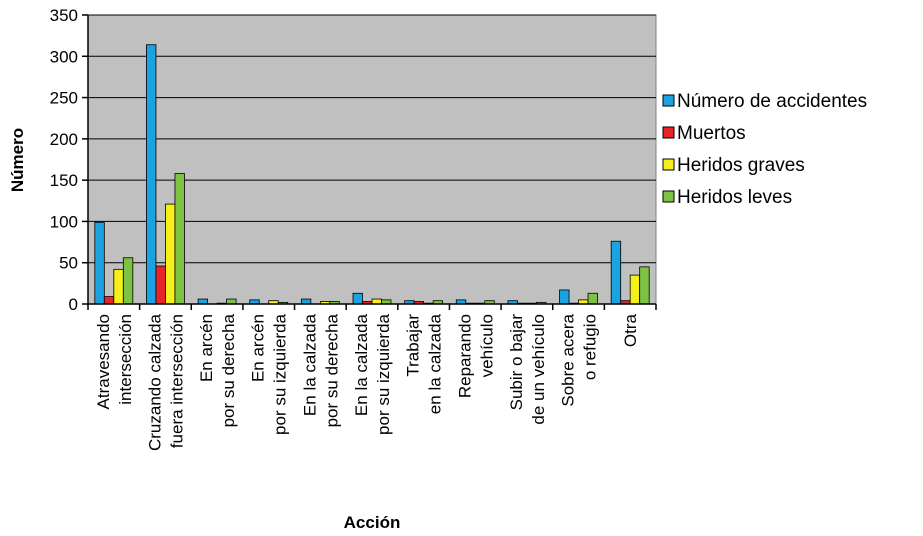 The image size is (923, 536). Describe the element at coordinates (103, 361) in the screenshot. I see `x-category-label: Atravesando` at that location.